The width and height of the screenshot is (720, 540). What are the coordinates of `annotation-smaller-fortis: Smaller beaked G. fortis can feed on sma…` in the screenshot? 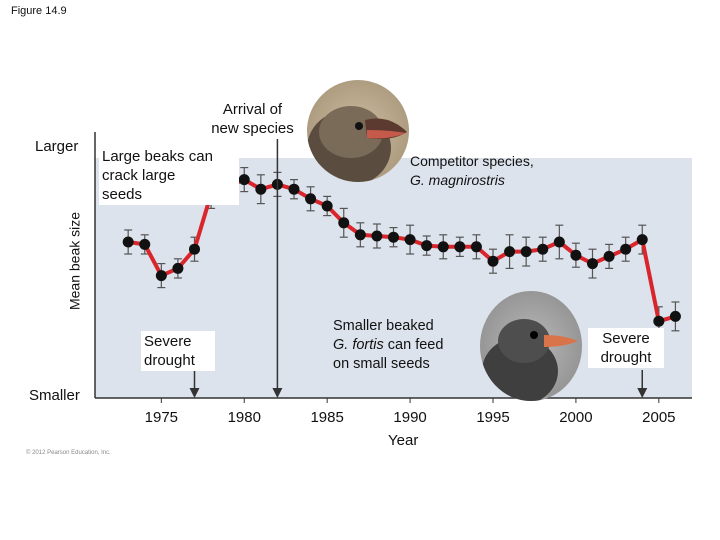 It's located at (388, 345).